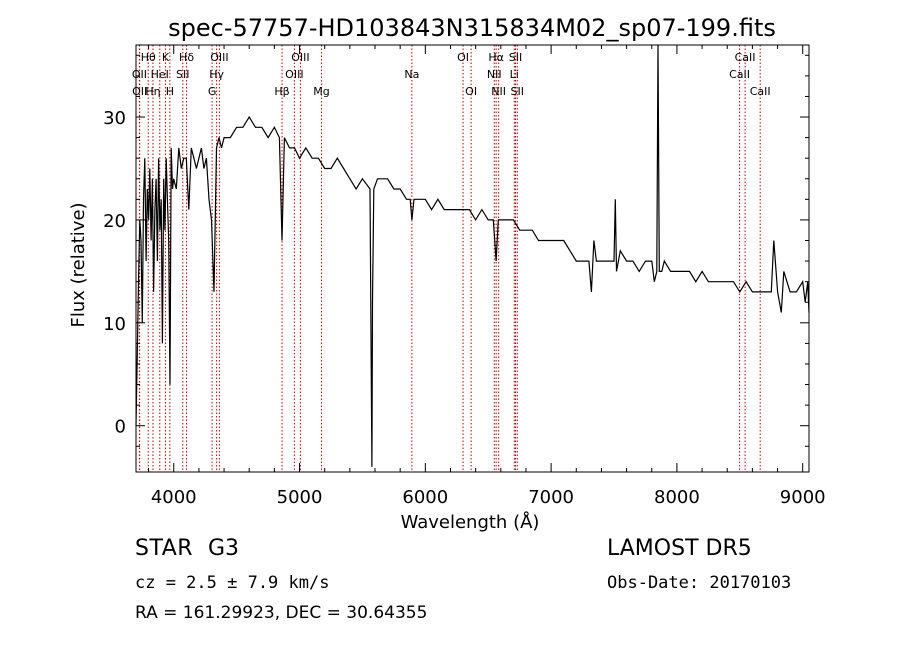  What do you see at coordinates (411, 74) in the screenshot?
I see `line-marker-label: Na` at bounding box center [411, 74].